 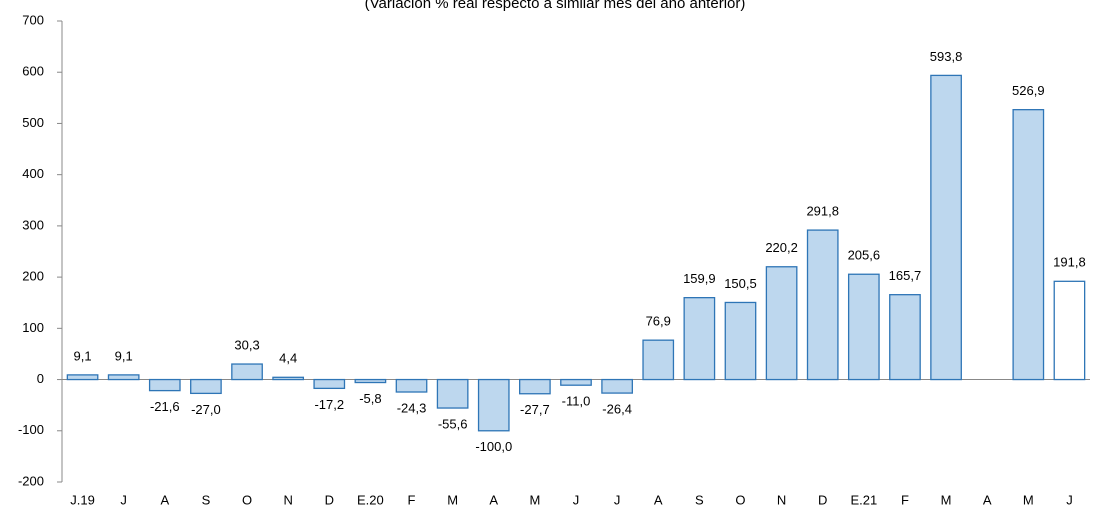 I want to click on value-label: 165,7, so click(x=905, y=275).